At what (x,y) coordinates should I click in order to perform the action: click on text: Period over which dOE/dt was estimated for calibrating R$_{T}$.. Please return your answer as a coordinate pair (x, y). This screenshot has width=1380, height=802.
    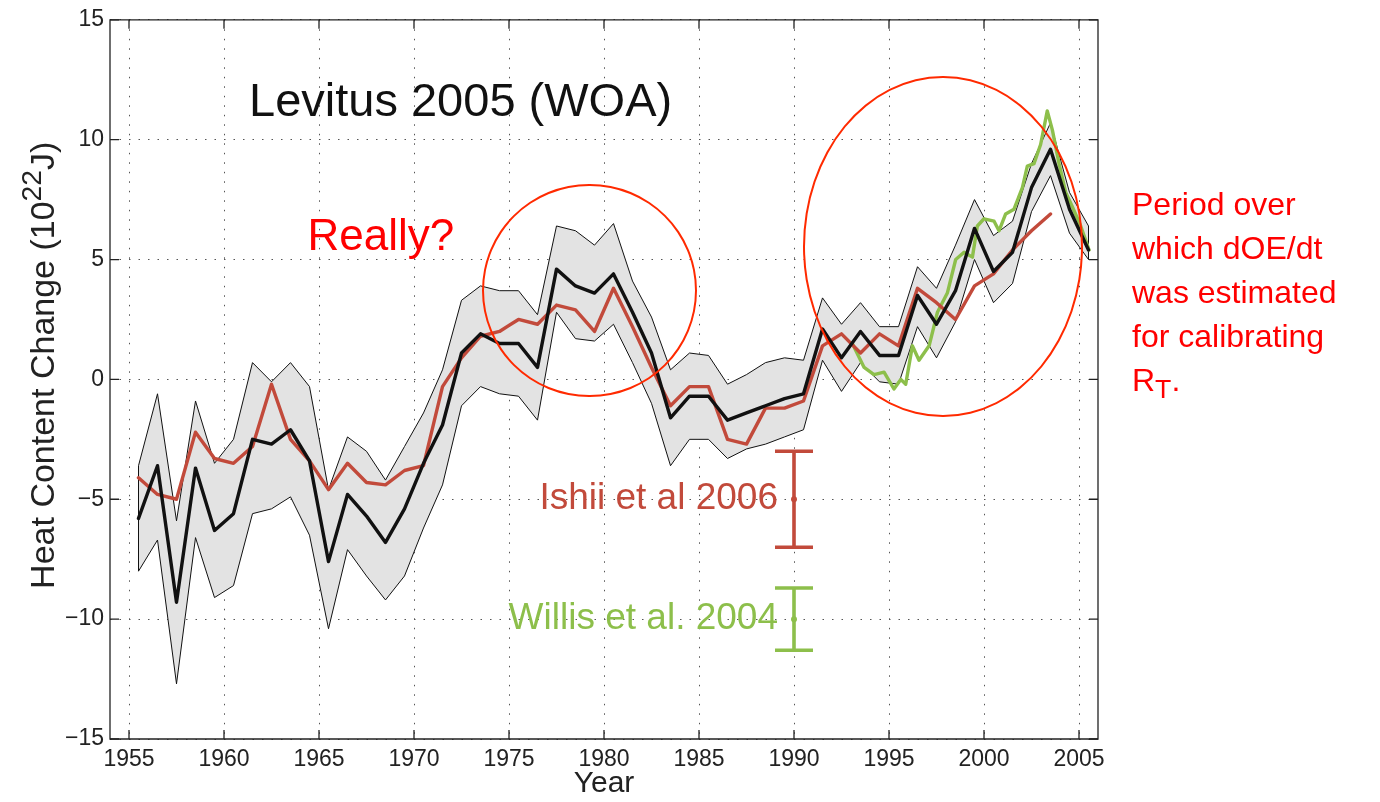
    Looking at the image, I should click on (1235, 295).